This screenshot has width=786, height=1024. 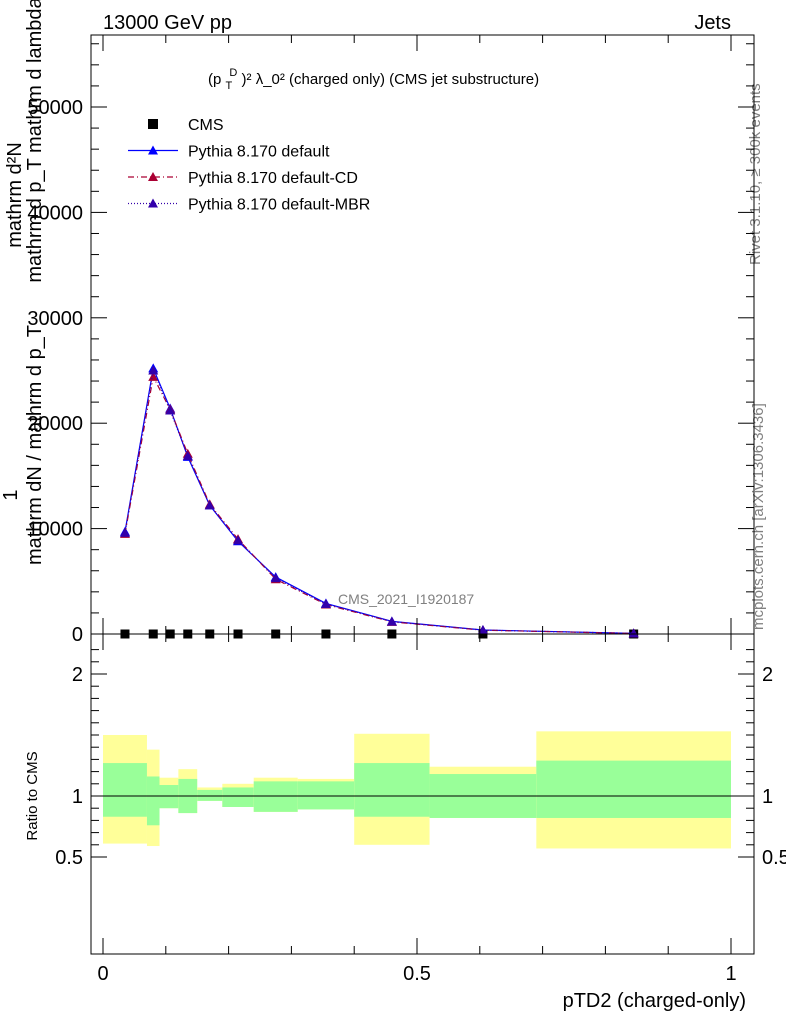 What do you see at coordinates (279, 205) in the screenshot?
I see `legend-label: Pythia 8.170 default-MBR` at bounding box center [279, 205].